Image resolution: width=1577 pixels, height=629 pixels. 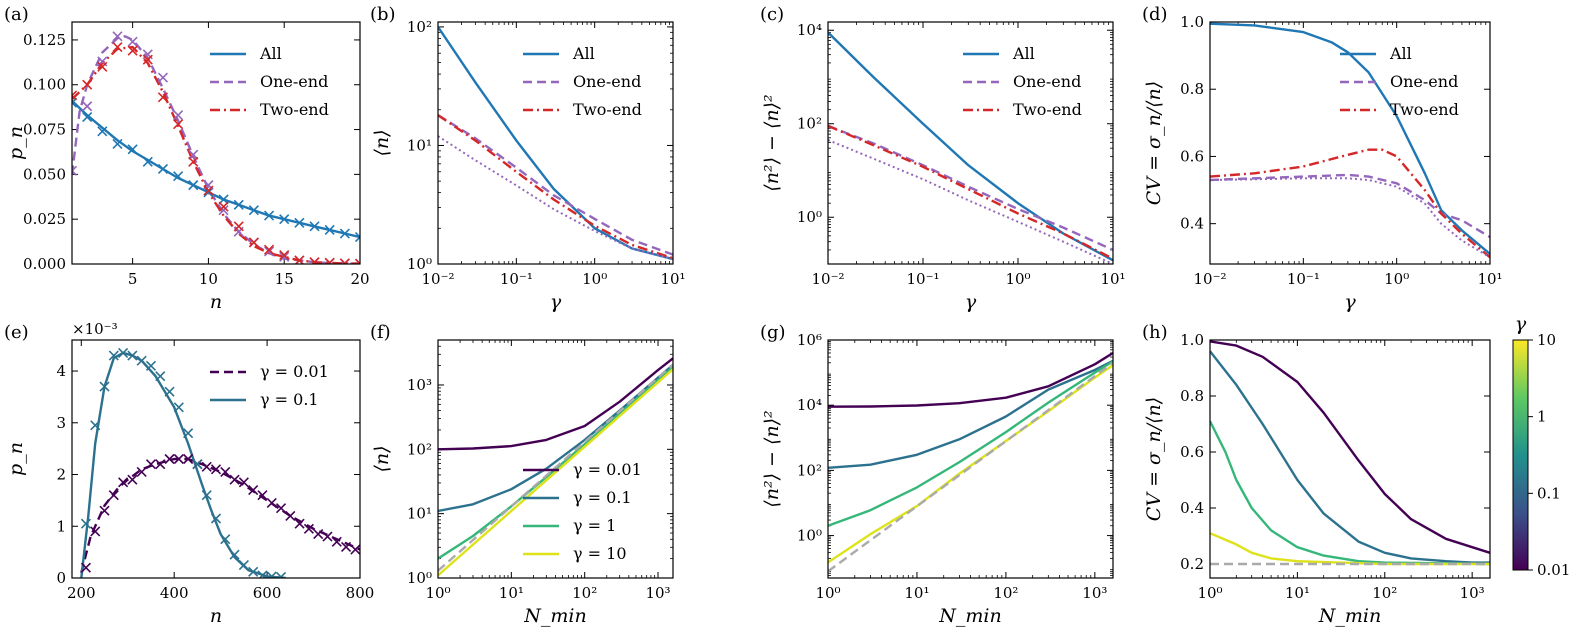 I want to click on legend: All One-end Two-end, so click(x=582, y=81).